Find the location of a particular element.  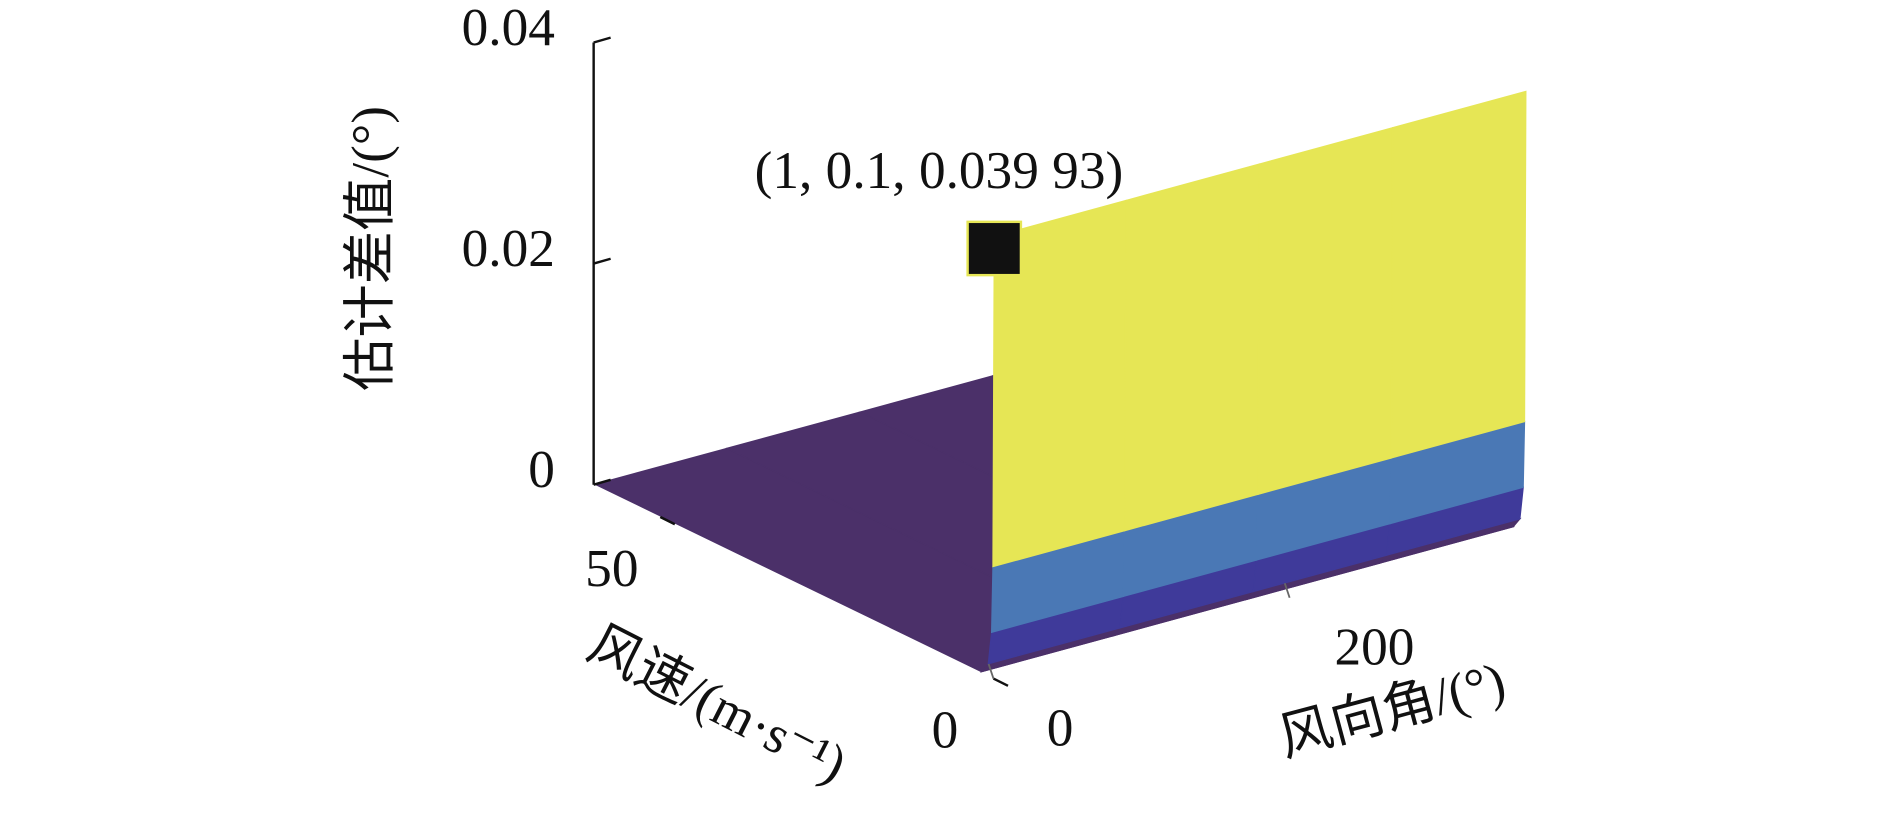

annotation: (1, 0.1, 0.039 93) is located at coordinates (939, 170).